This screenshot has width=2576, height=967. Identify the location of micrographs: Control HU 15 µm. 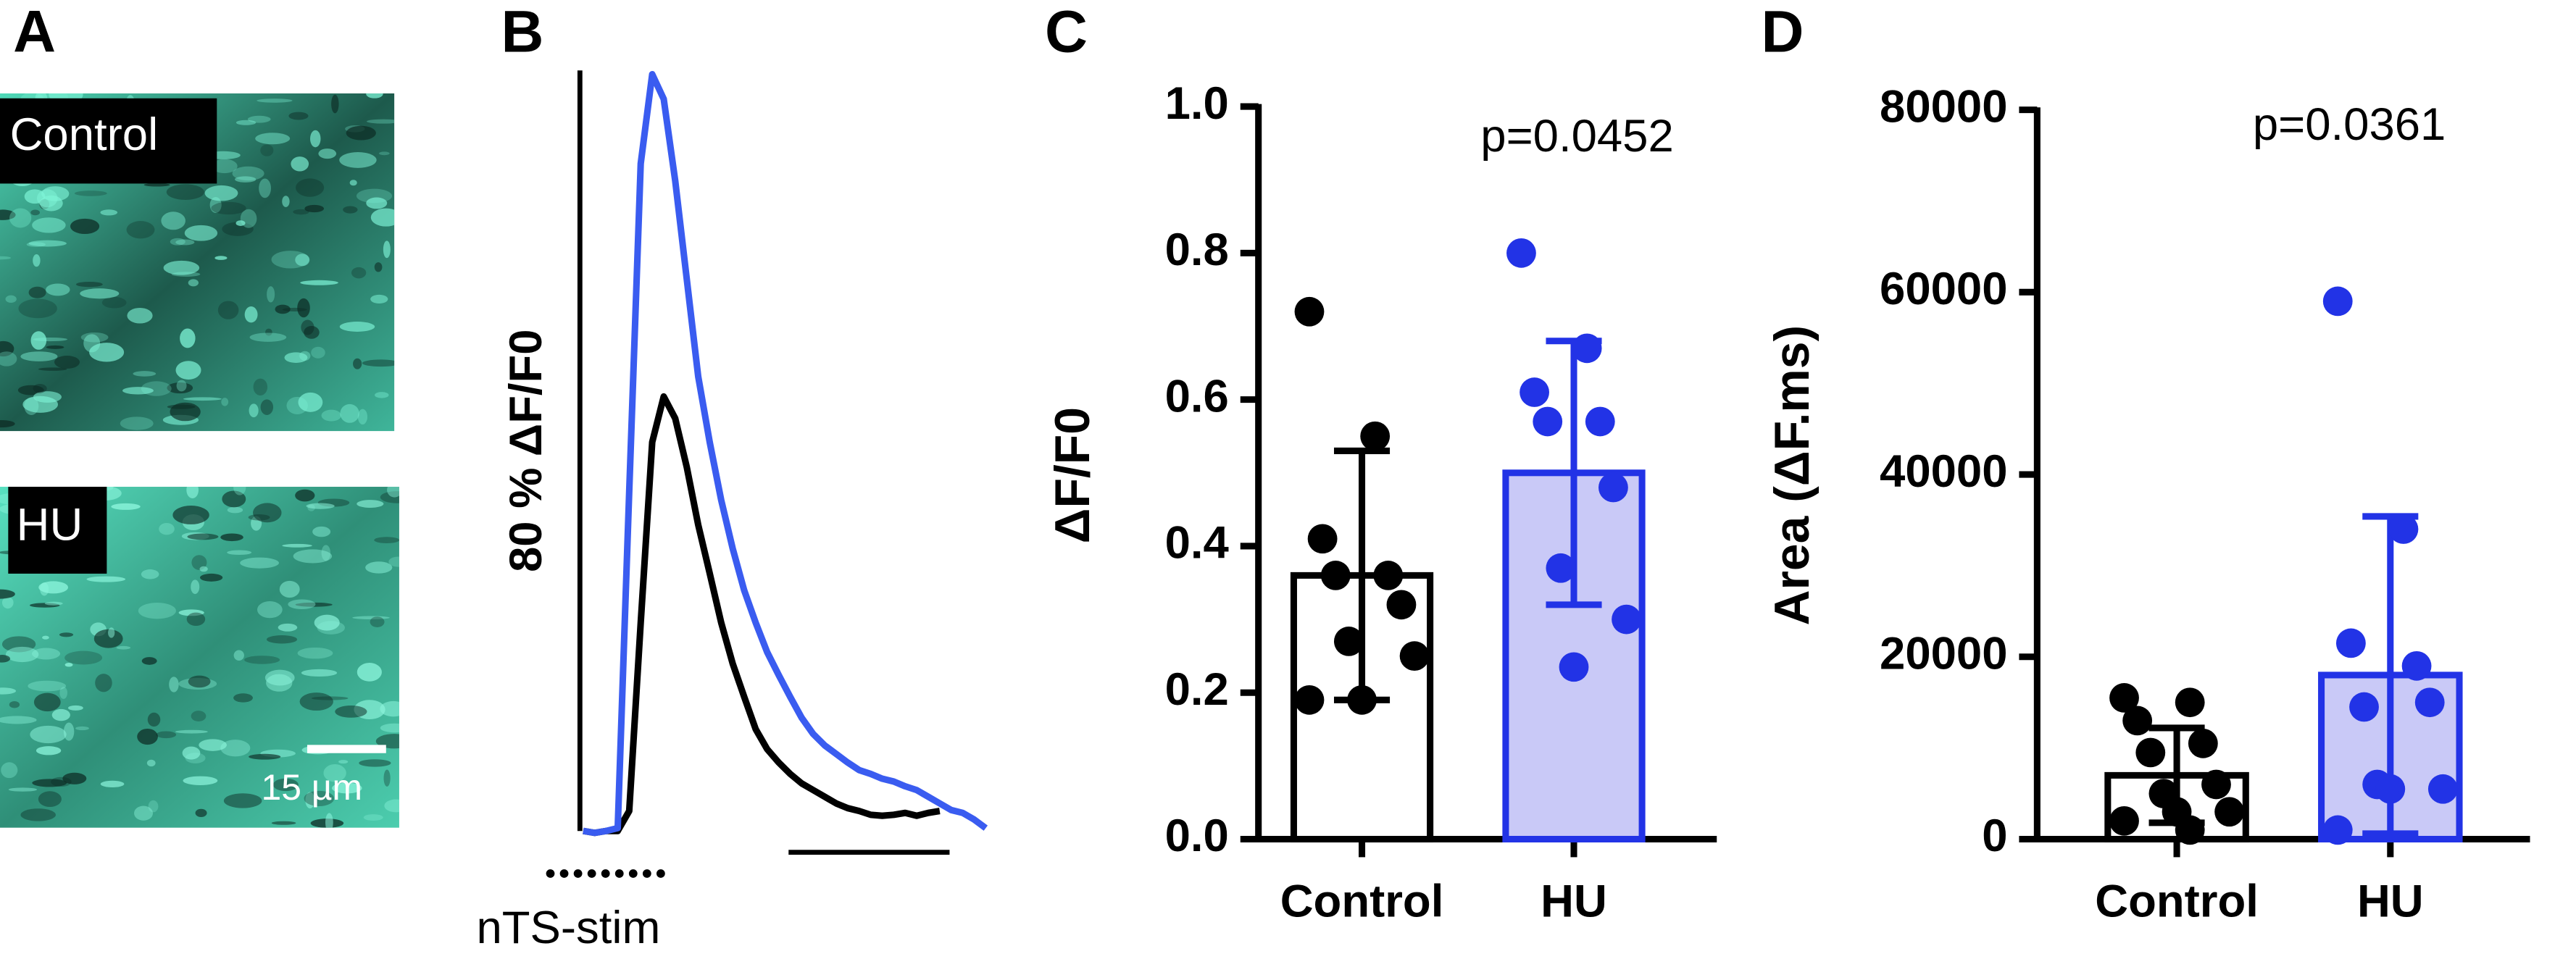
(199, 460).